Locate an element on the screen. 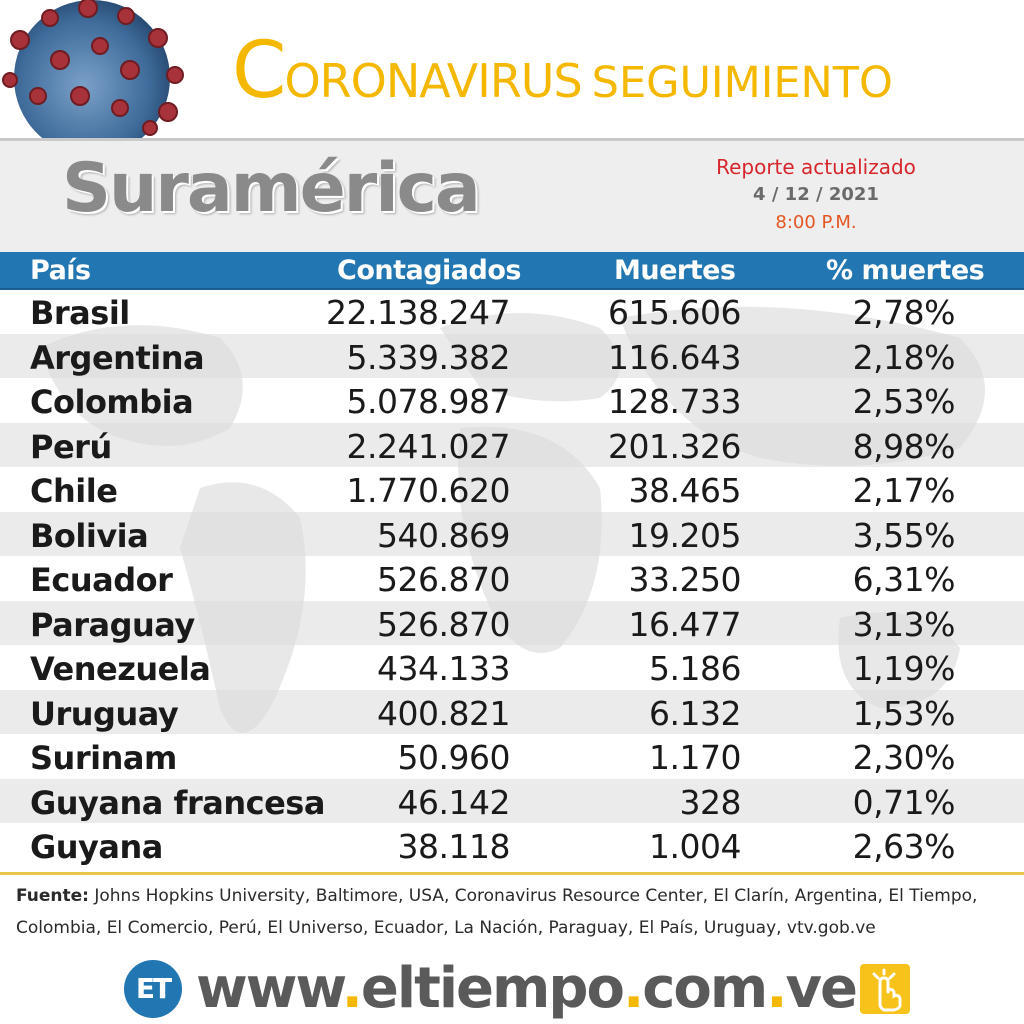 The height and width of the screenshot is (1024, 1024). cases-cell: 1.770.620 is located at coordinates (428, 490).